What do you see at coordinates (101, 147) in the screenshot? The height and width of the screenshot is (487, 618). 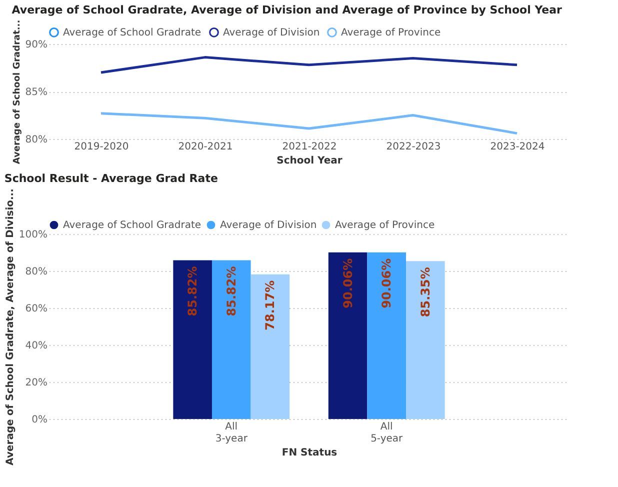 I see `x-tick-label: 2019-2020` at bounding box center [101, 147].